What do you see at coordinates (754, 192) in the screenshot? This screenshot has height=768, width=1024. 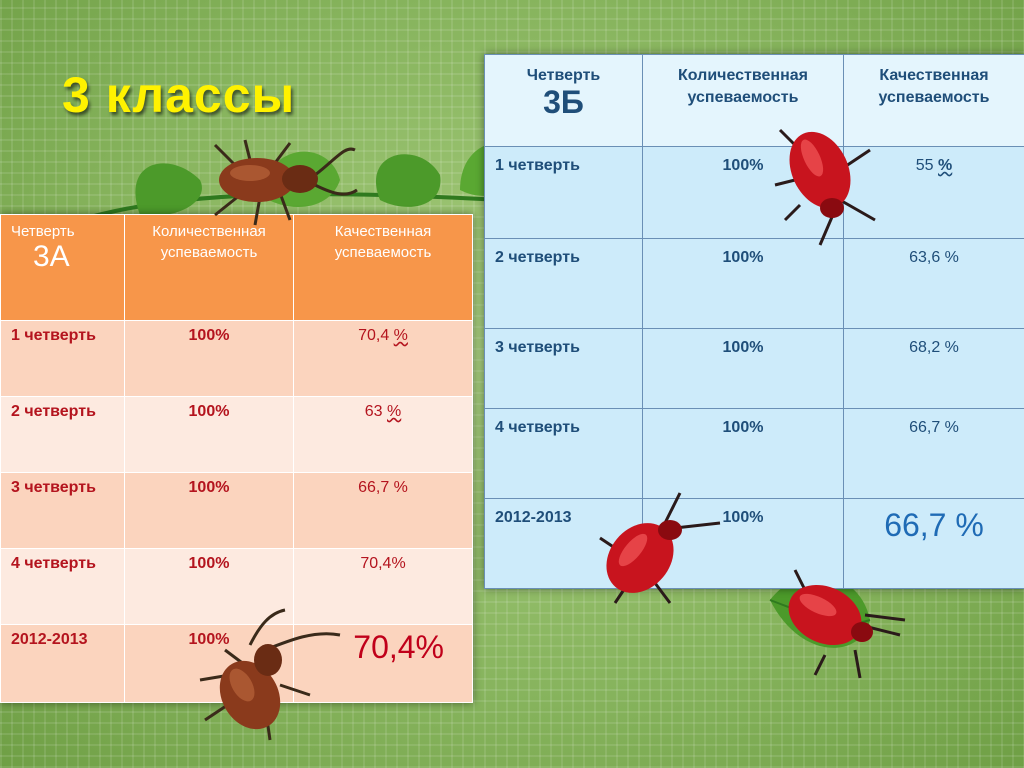 I see `table-row: 1 четверть 100% 55 %` at bounding box center [754, 192].